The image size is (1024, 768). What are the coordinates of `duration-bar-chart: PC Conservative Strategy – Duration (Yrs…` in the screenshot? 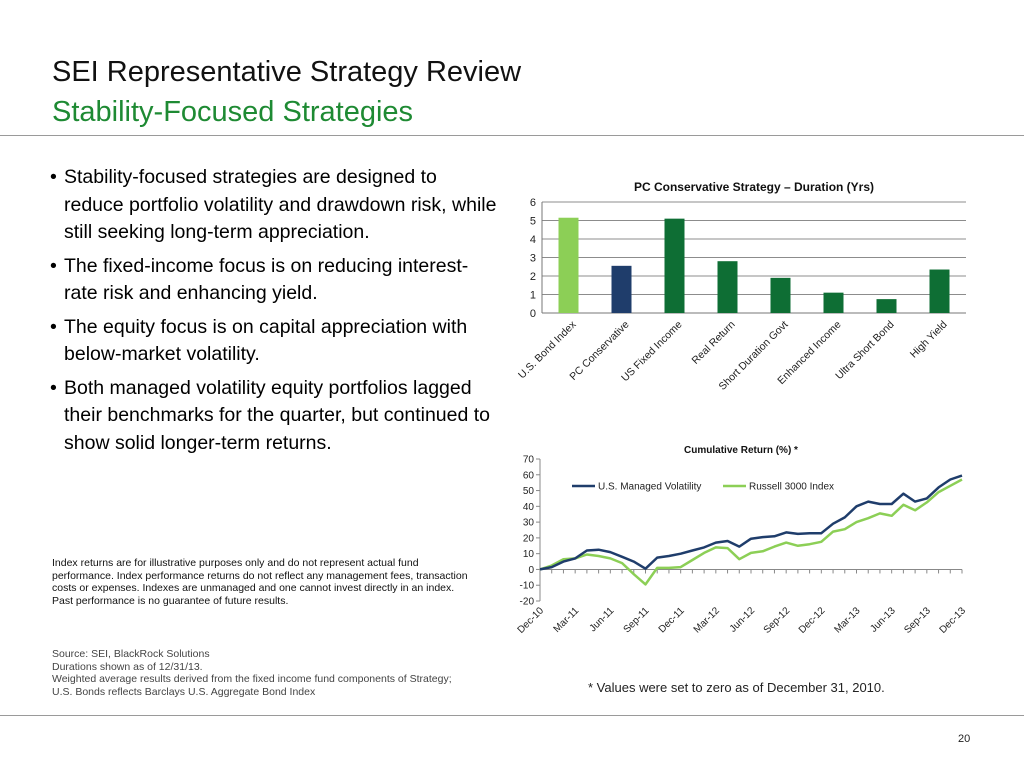 It's located at (741, 286).